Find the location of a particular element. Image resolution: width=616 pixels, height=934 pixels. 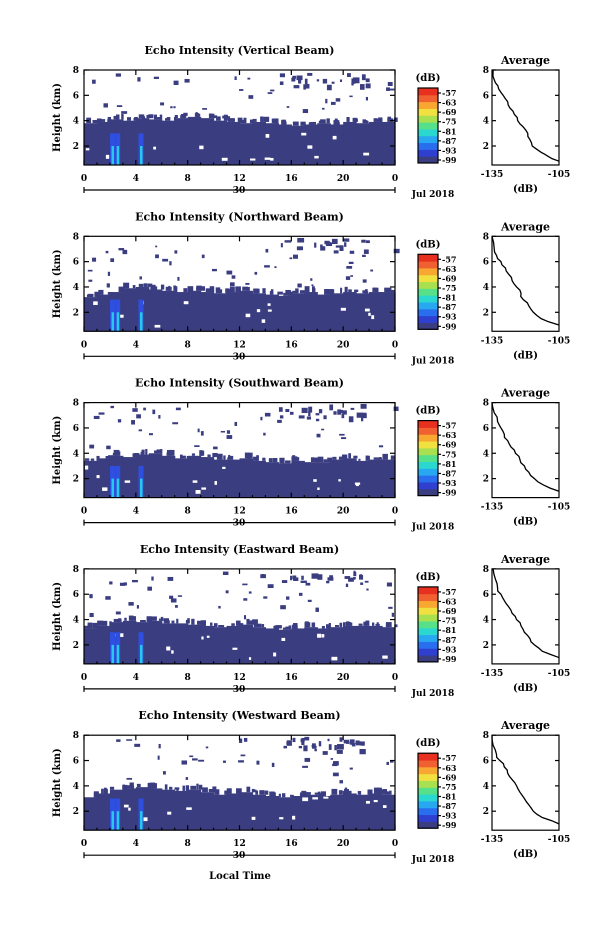

avg-x-tick-label: -135 is located at coordinates (492, 674).